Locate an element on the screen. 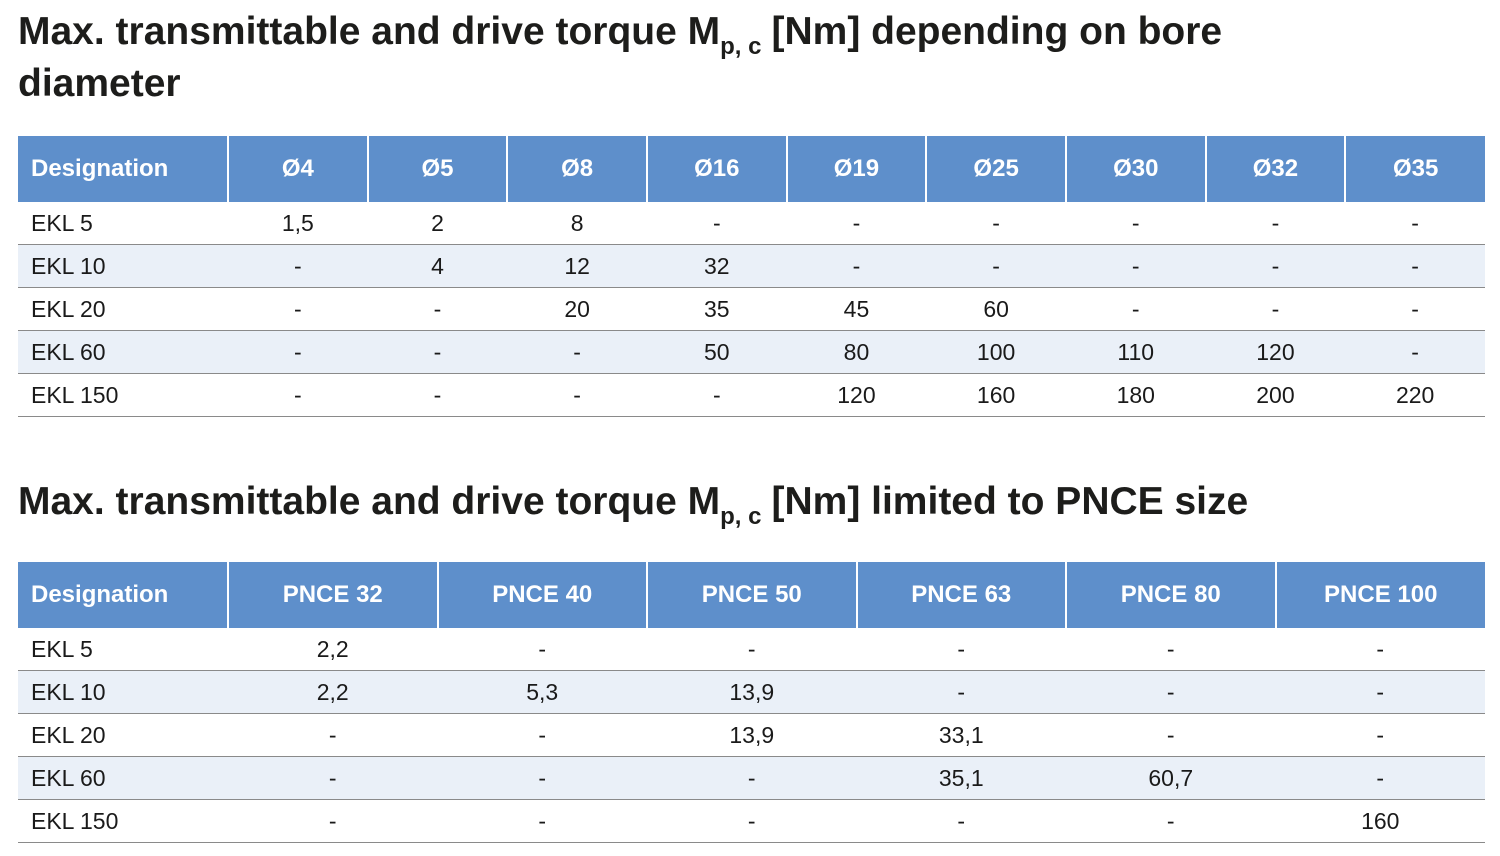  table-cell: 20 is located at coordinates (577, 309).